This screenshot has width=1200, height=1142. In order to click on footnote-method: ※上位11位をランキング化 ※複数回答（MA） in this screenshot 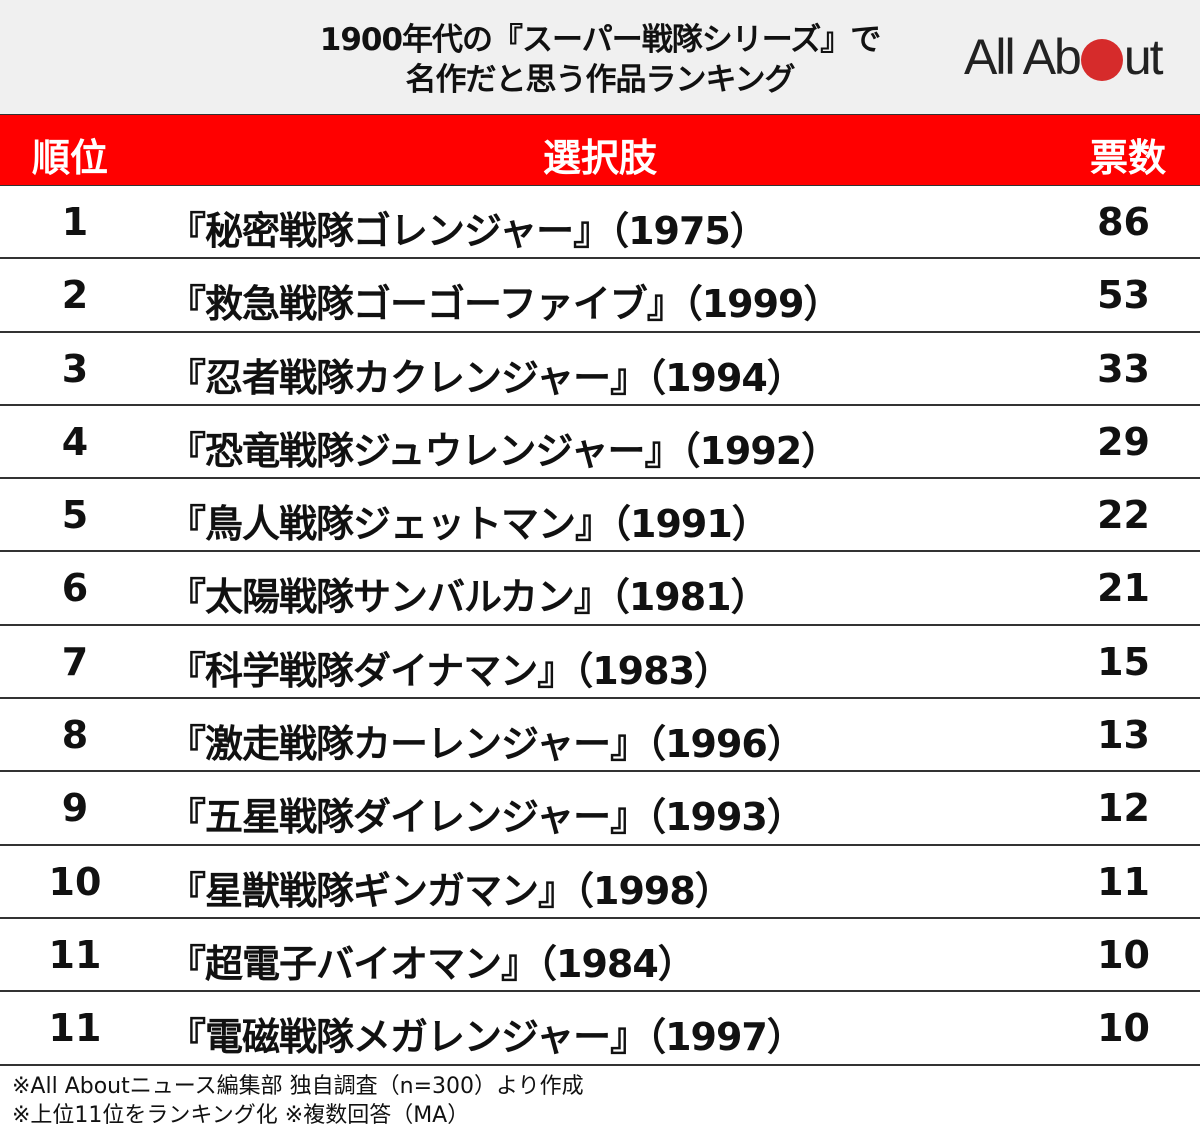, I will do `click(241, 1115)`.